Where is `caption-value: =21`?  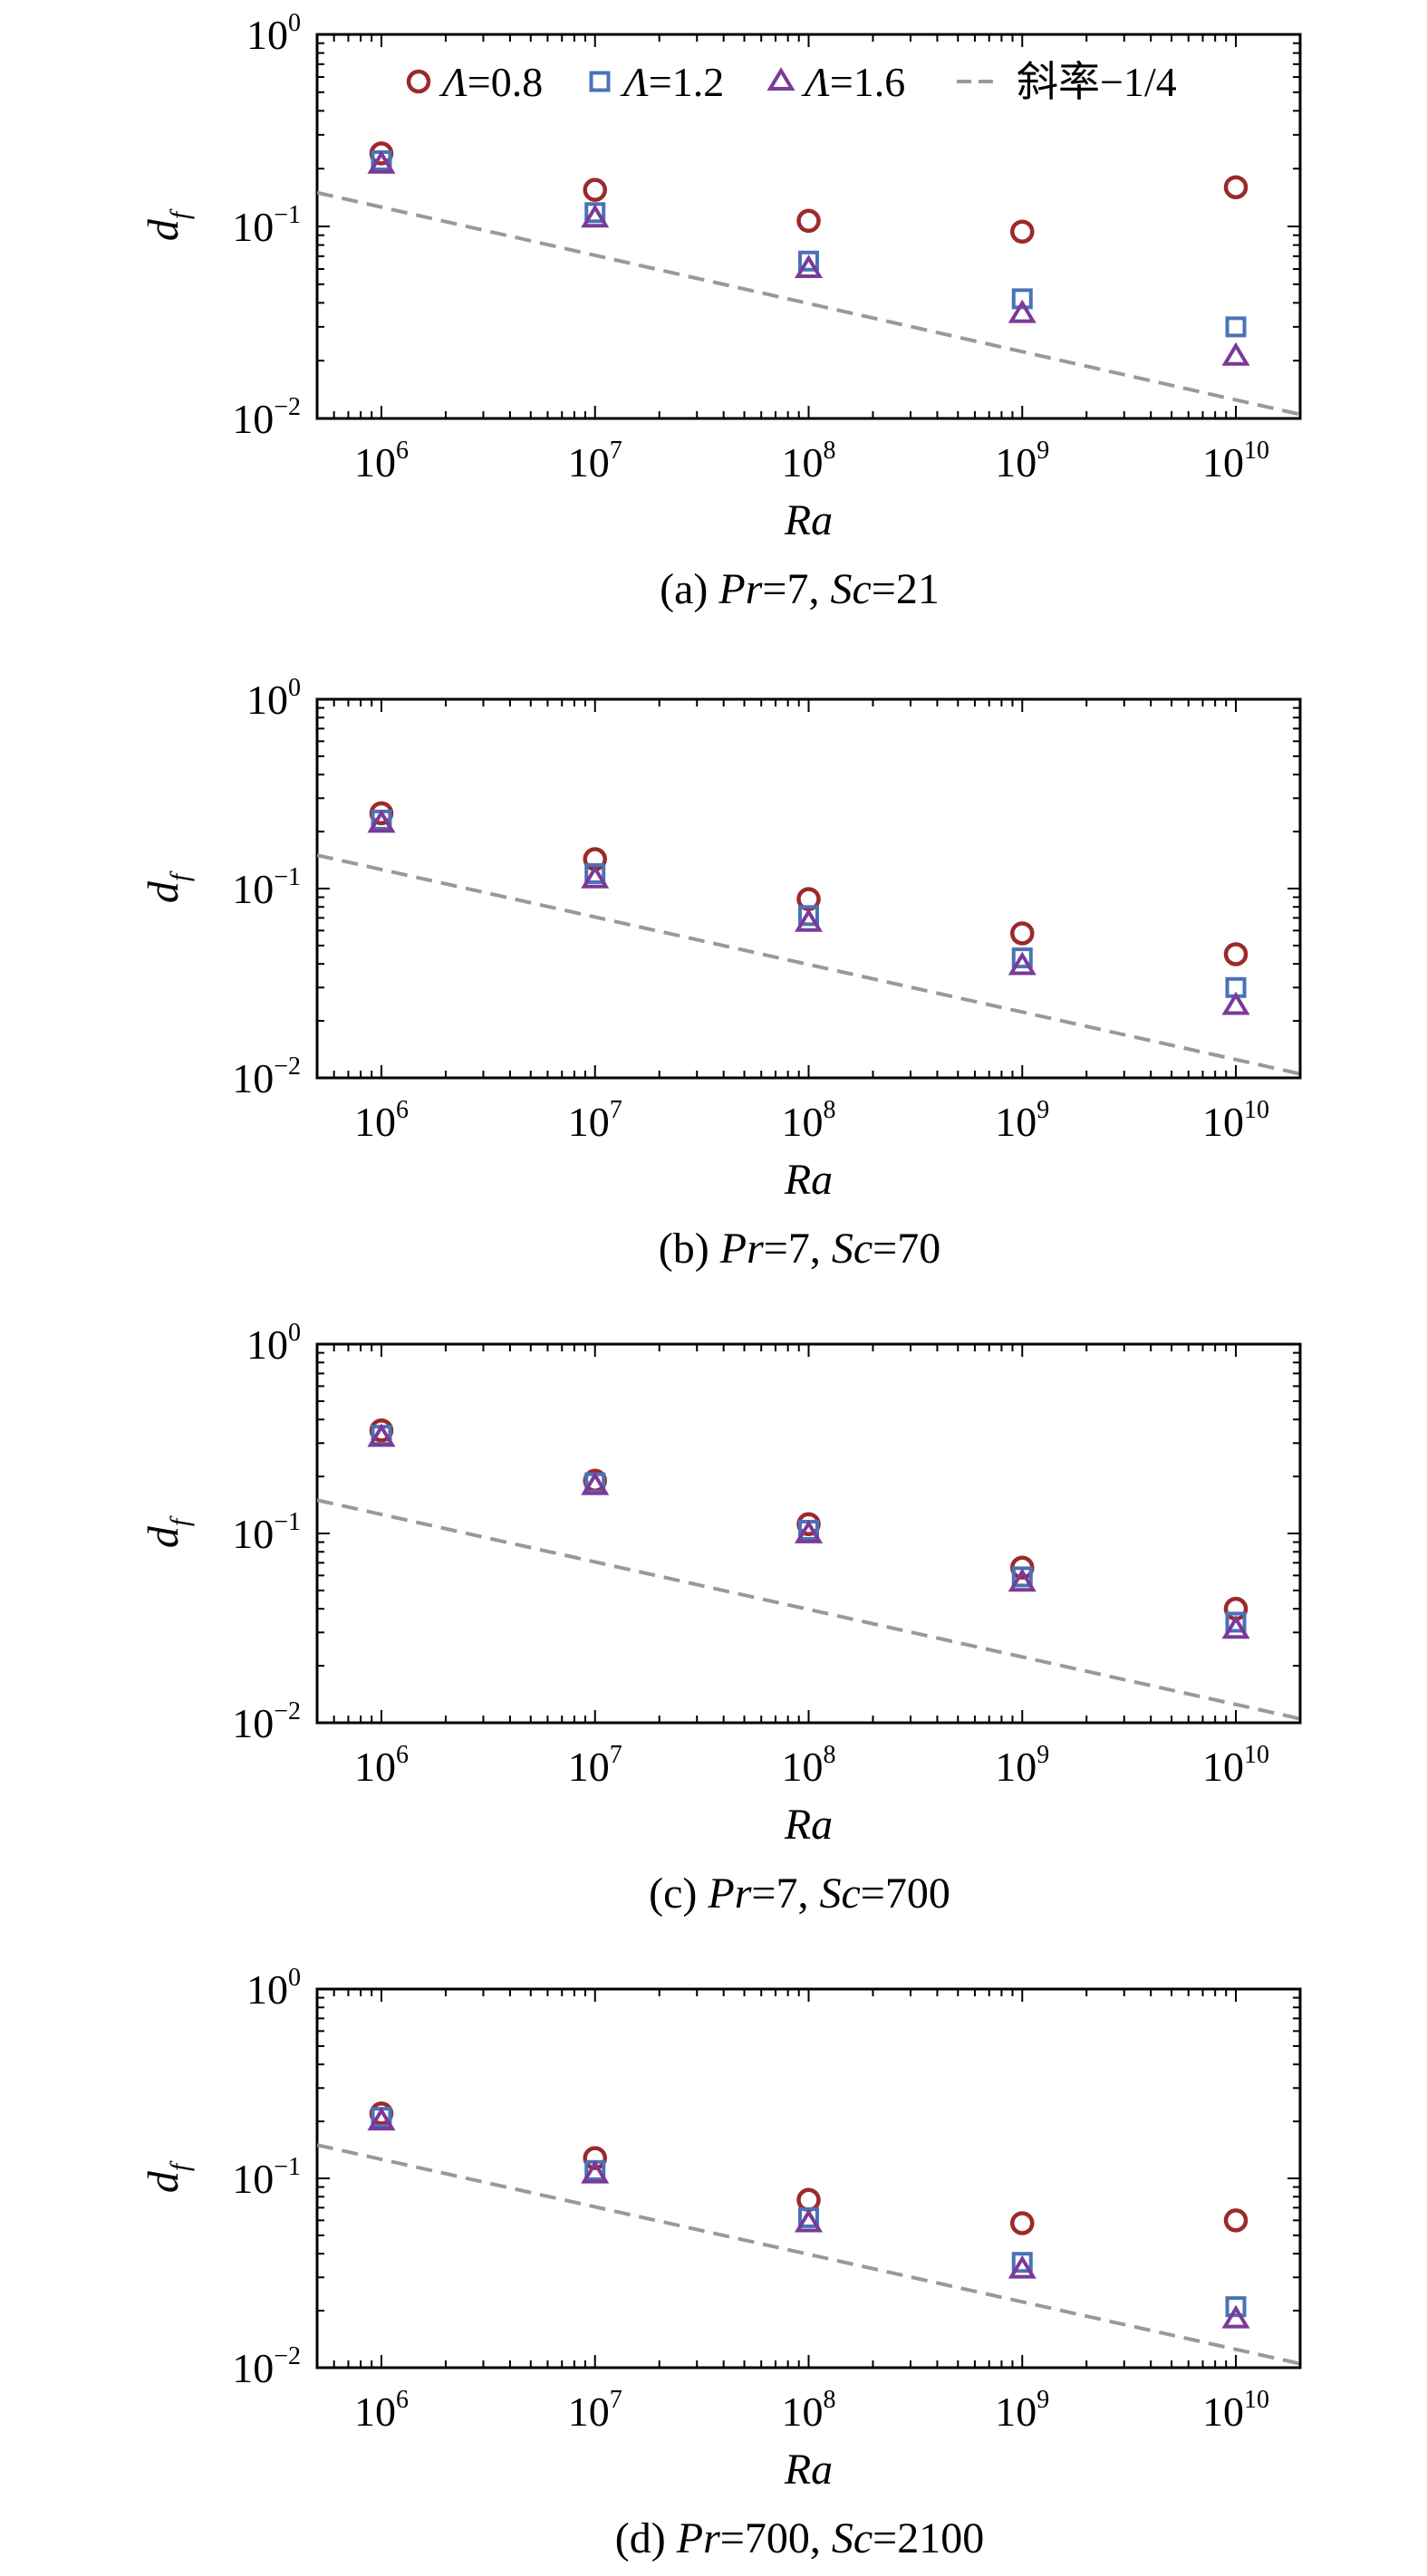 caption-value: =21 is located at coordinates (906, 589).